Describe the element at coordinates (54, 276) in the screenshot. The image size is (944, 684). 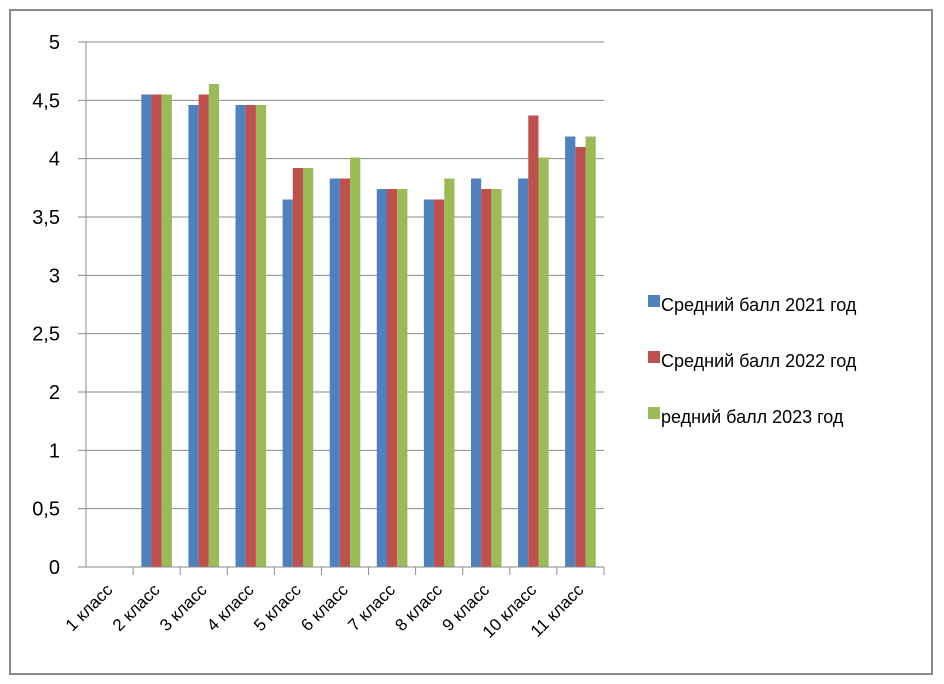
I see `y-tick-label: 3` at that location.